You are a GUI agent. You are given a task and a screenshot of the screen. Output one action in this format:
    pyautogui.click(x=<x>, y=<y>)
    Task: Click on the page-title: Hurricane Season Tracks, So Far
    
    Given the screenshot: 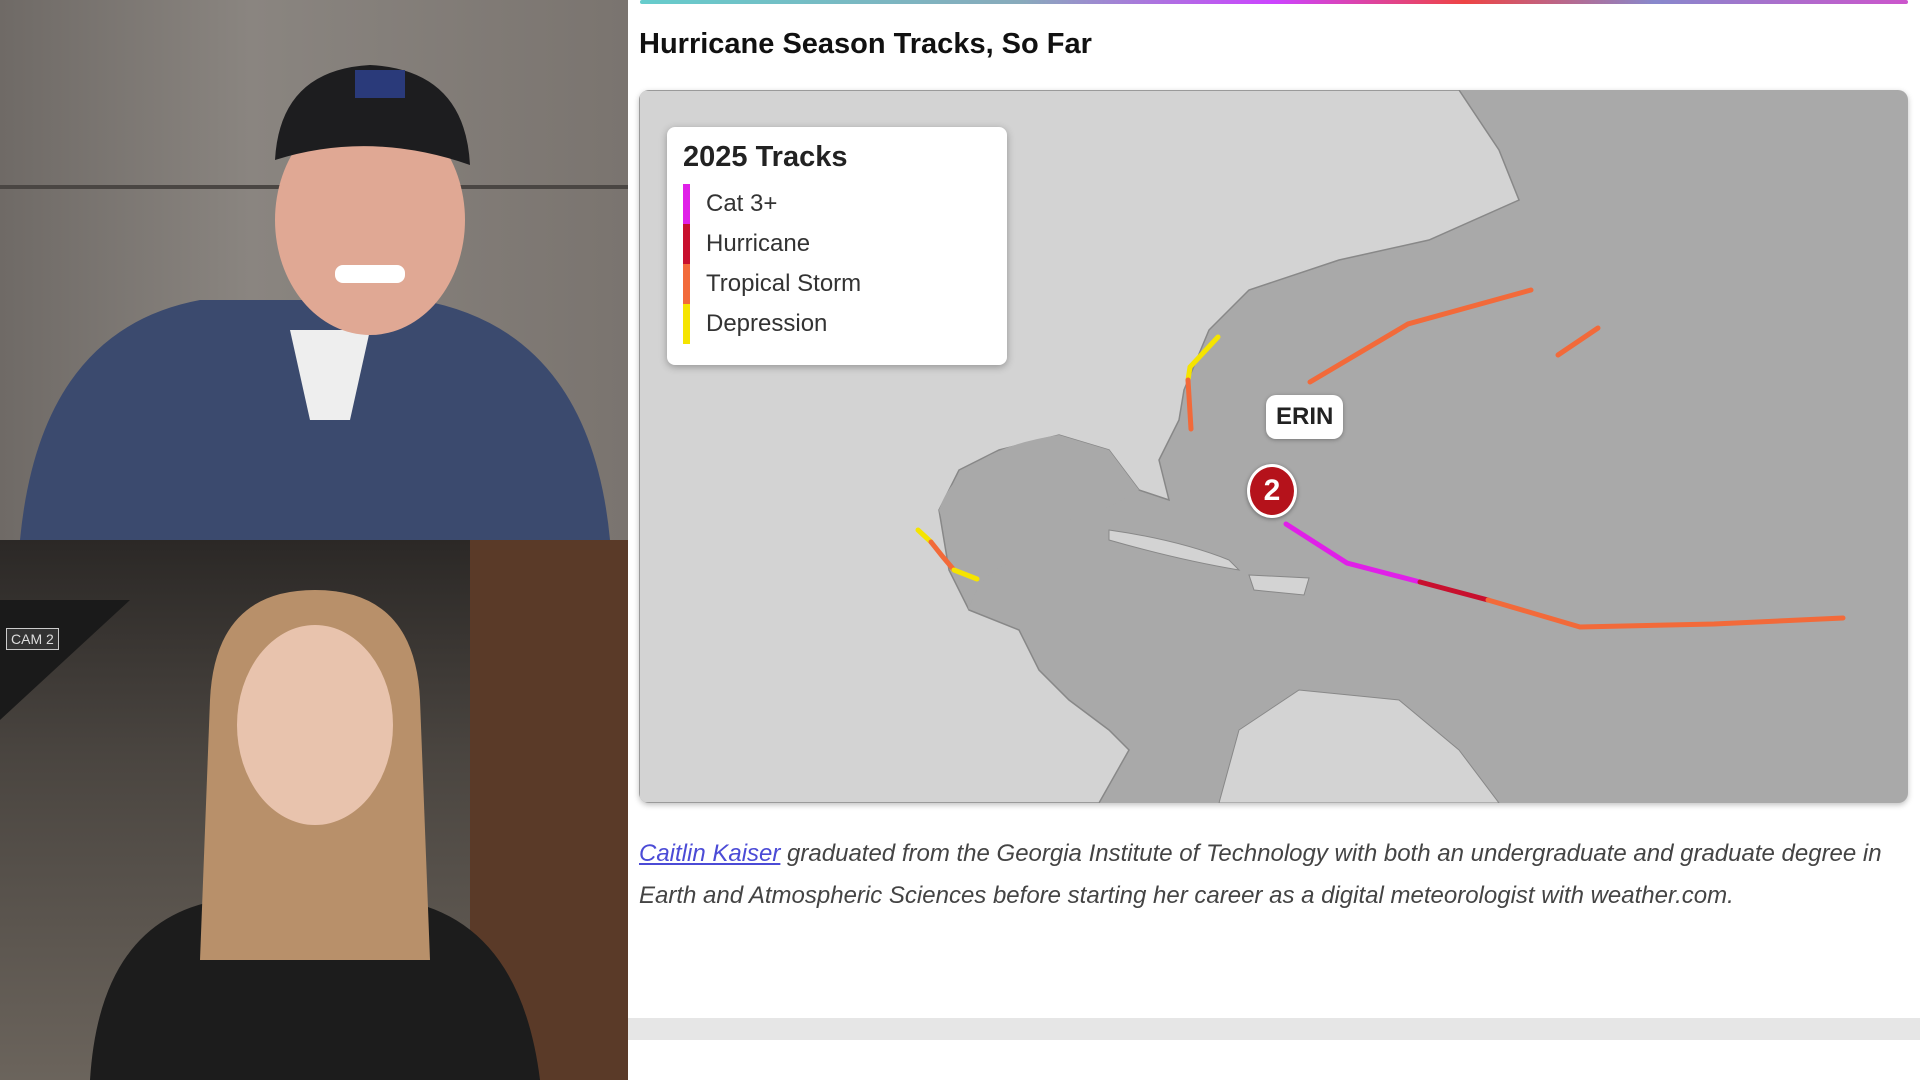 What is the action you would take?
    pyautogui.click(x=865, y=44)
    